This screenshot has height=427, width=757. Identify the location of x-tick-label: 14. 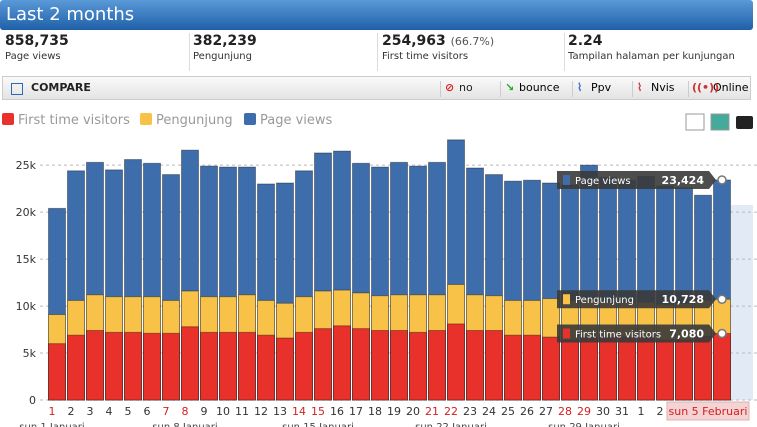
(299, 411).